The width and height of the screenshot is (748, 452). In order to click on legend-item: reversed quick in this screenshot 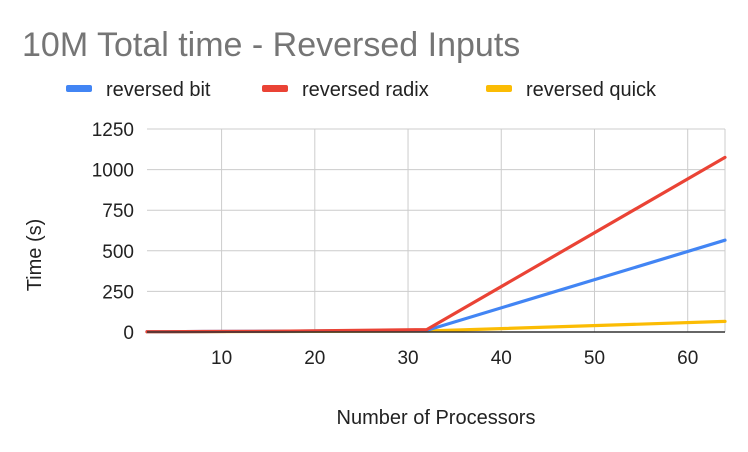, I will do `click(571, 90)`.